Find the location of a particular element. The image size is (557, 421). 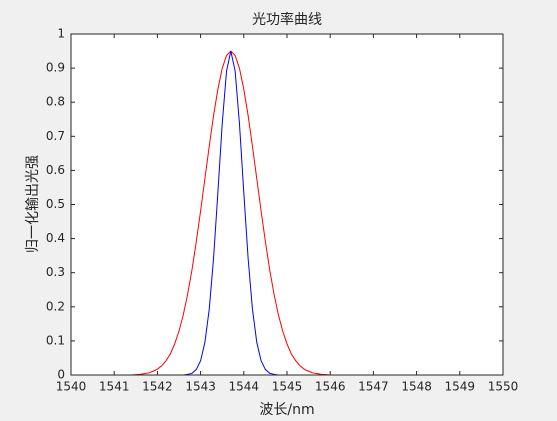

x-tick-label: 1540 is located at coordinates (71, 387).